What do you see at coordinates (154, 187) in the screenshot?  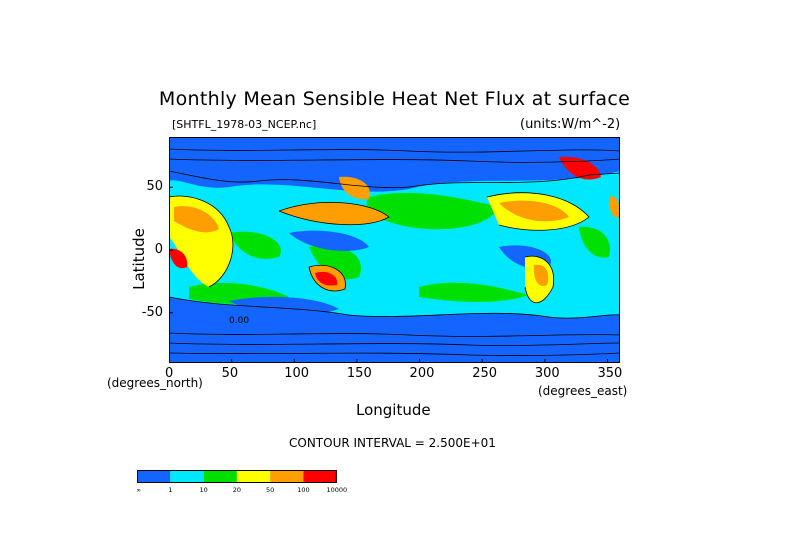 I see `y-tick-label: 50` at bounding box center [154, 187].